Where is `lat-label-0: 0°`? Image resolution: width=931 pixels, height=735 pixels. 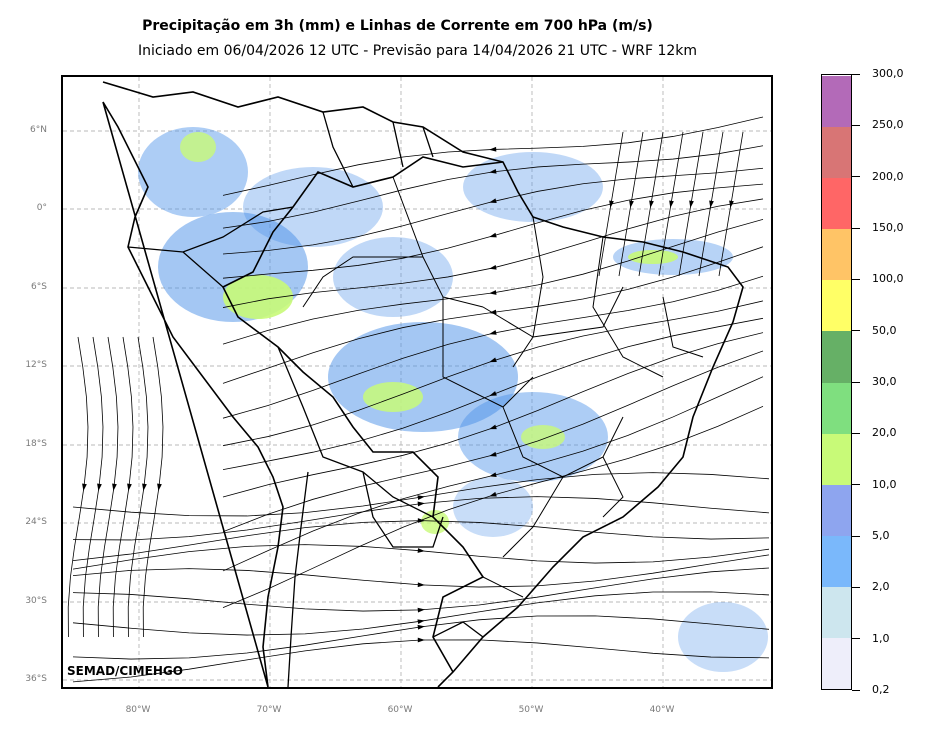 lat-label-0: 0° is located at coordinates (41, 208).